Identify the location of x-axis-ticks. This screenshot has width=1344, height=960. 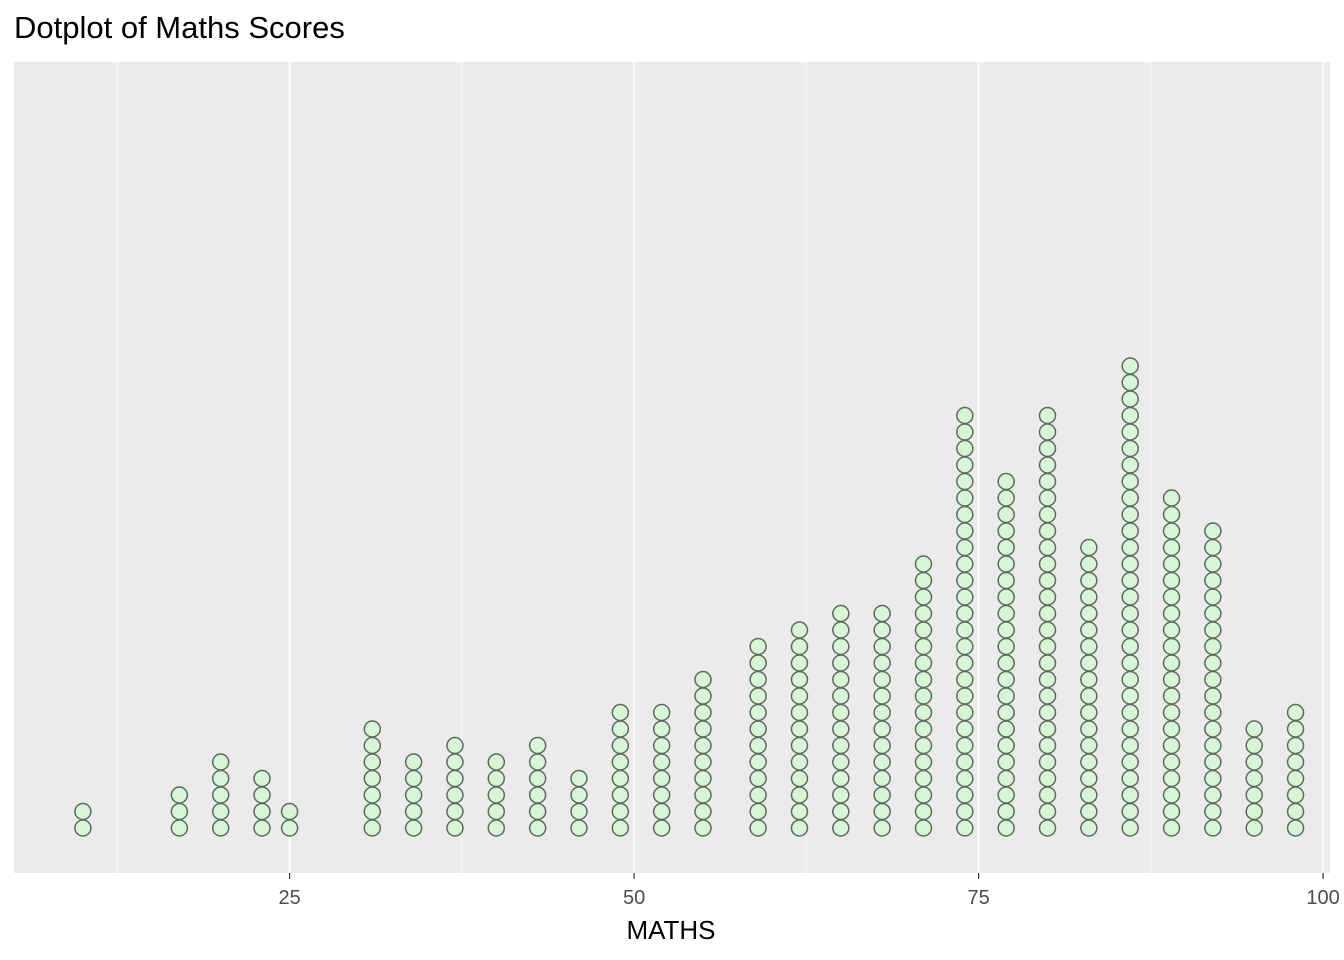
(806, 876).